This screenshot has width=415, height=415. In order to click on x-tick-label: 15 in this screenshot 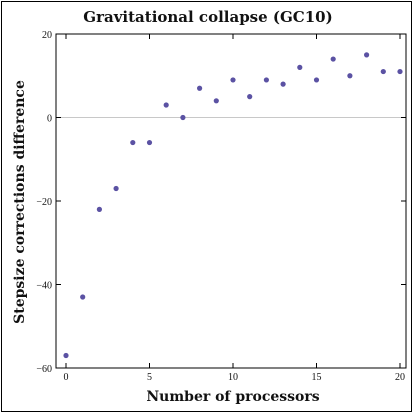, I will do `click(317, 377)`.